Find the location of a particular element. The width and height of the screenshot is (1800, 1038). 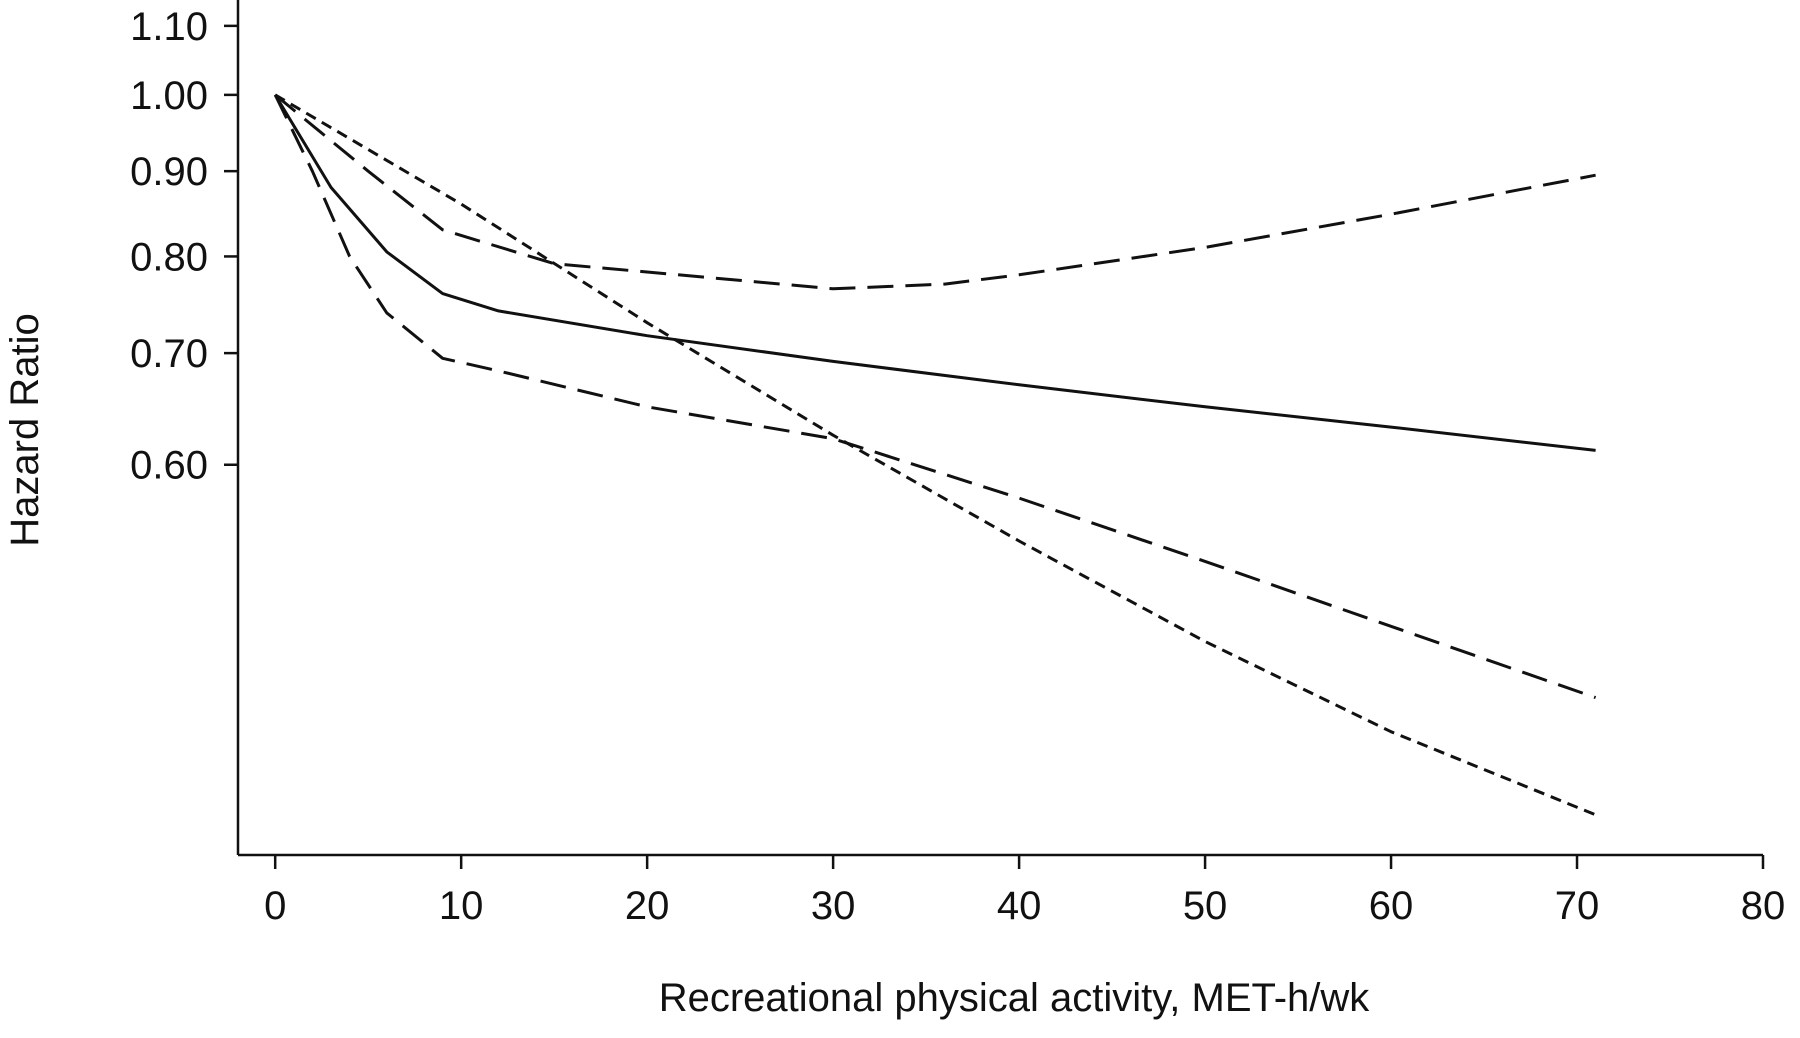

x-tick-label: 60 is located at coordinates (1391, 906).